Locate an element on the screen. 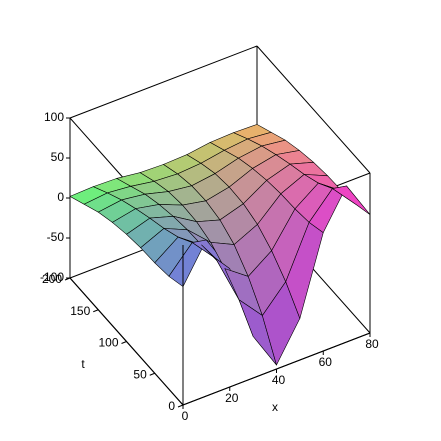  z-tick-label: 100 is located at coordinates (54, 117).